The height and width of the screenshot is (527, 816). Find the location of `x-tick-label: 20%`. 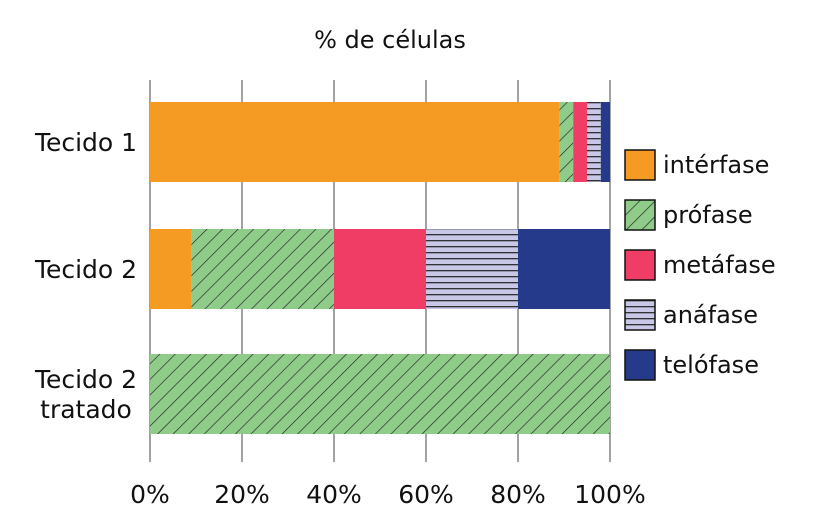

x-tick-label: 20% is located at coordinates (242, 494).